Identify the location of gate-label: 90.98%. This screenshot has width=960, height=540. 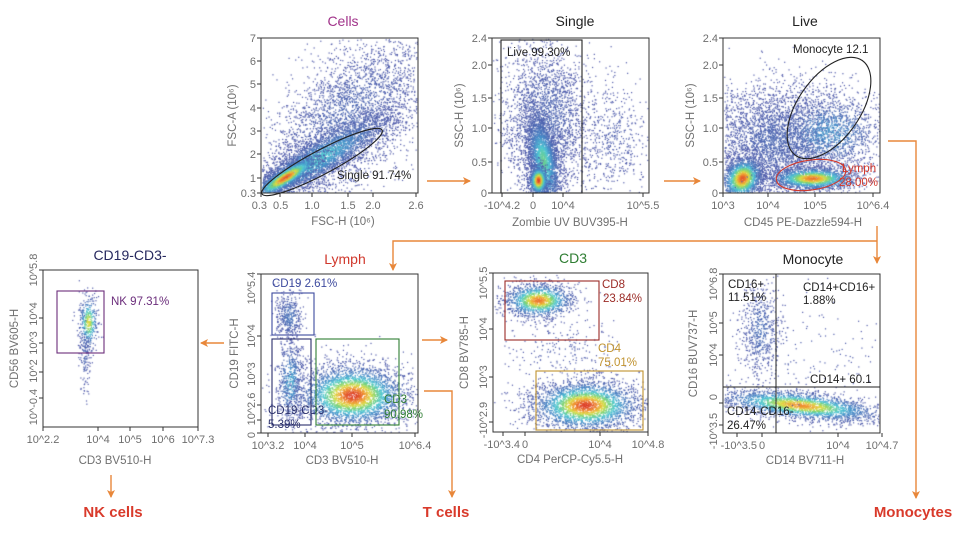
(403, 415).